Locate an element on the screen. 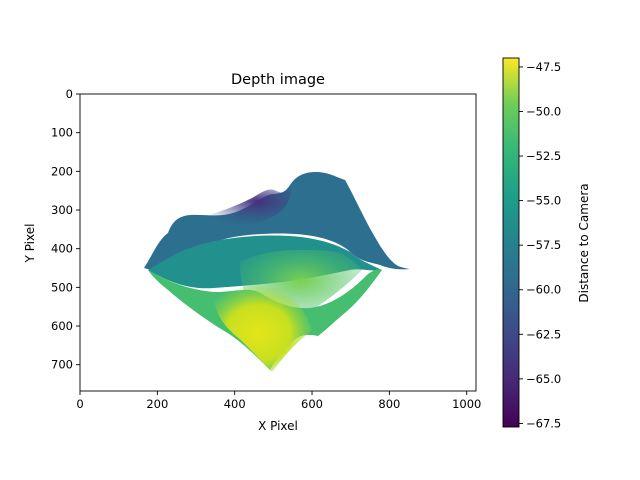 Image resolution: width=640 pixels, height=480 pixels. x-axis: 0 200 400 600 800 1000 is located at coordinates (278, 401).